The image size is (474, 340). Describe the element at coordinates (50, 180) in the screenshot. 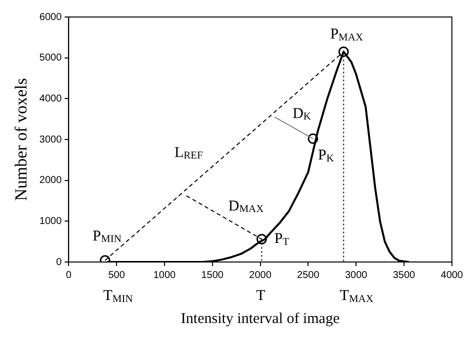

I see `y-tick-label: 2000` at that location.